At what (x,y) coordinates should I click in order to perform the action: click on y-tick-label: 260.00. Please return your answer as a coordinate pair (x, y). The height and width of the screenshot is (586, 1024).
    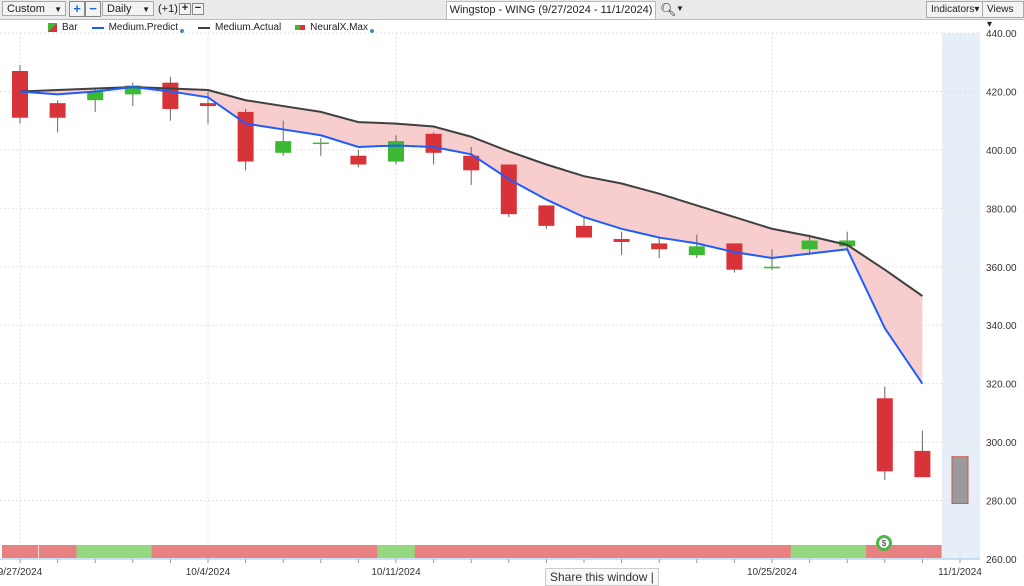
    Looking at the image, I should click on (1001, 560).